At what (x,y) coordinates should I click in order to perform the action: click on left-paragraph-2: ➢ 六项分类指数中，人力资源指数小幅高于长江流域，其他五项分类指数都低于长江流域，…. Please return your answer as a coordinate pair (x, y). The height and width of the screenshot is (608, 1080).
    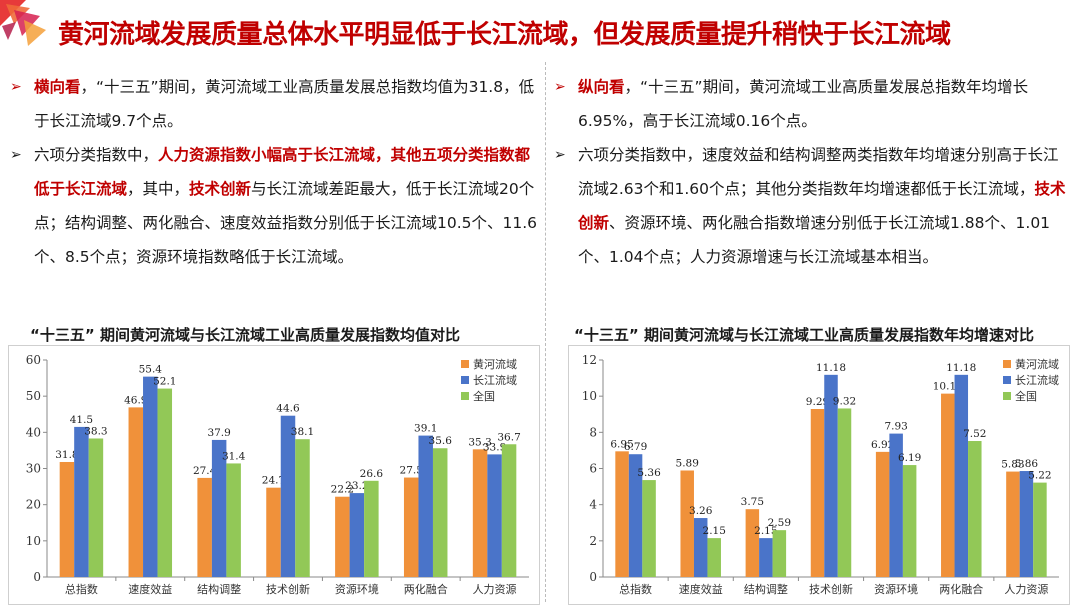
    Looking at the image, I should click on (273, 206).